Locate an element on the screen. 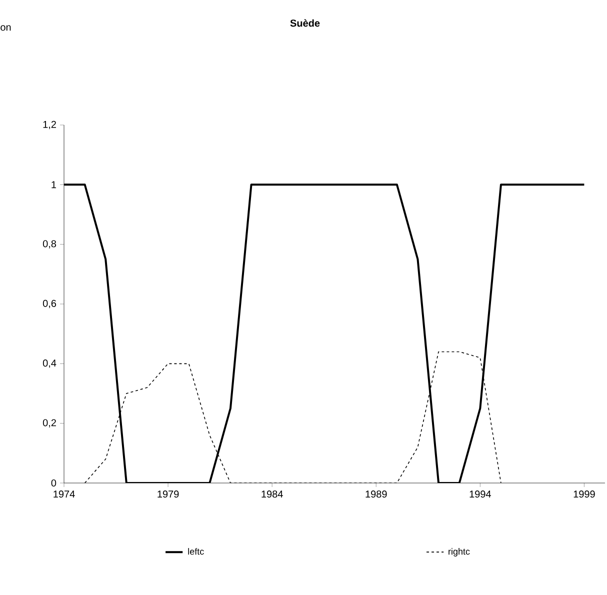 Image resolution: width=607 pixels, height=595 pixels. y-tick-label: 0,4 is located at coordinates (49, 364).